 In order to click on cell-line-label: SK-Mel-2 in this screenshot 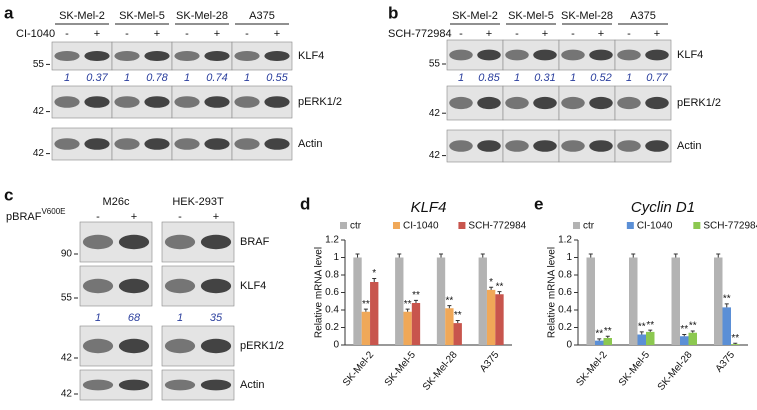, I will do `click(475, 16)`.